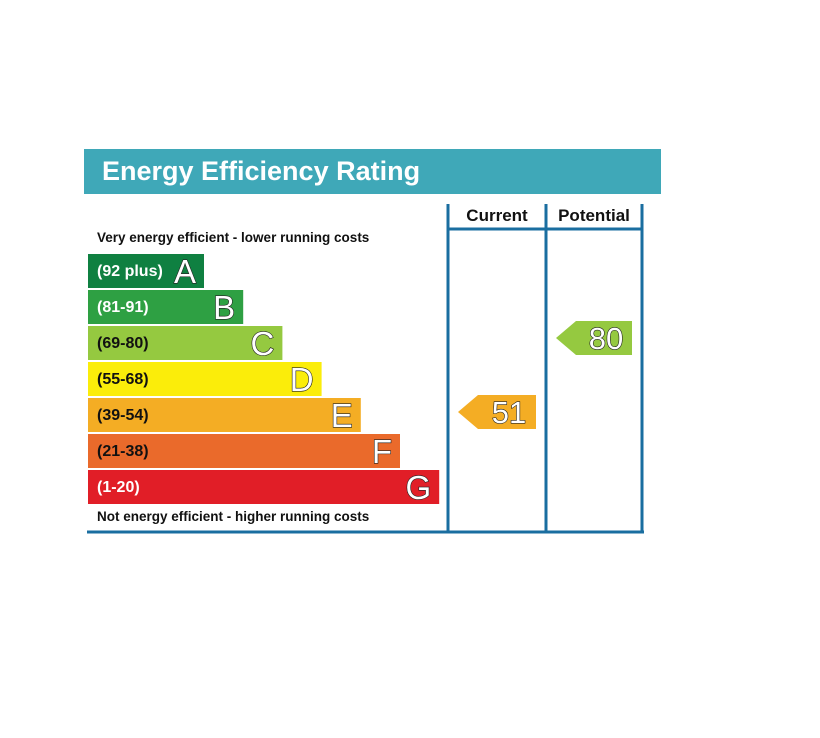 The height and width of the screenshot is (738, 820). I want to click on current-rating-arrow, so click(497, 412).